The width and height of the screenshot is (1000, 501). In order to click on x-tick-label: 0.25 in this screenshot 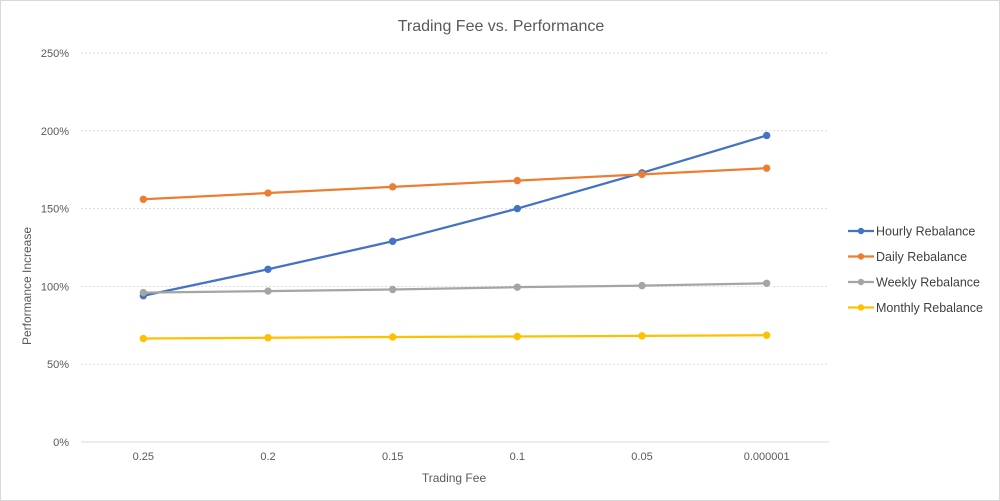, I will do `click(143, 457)`.